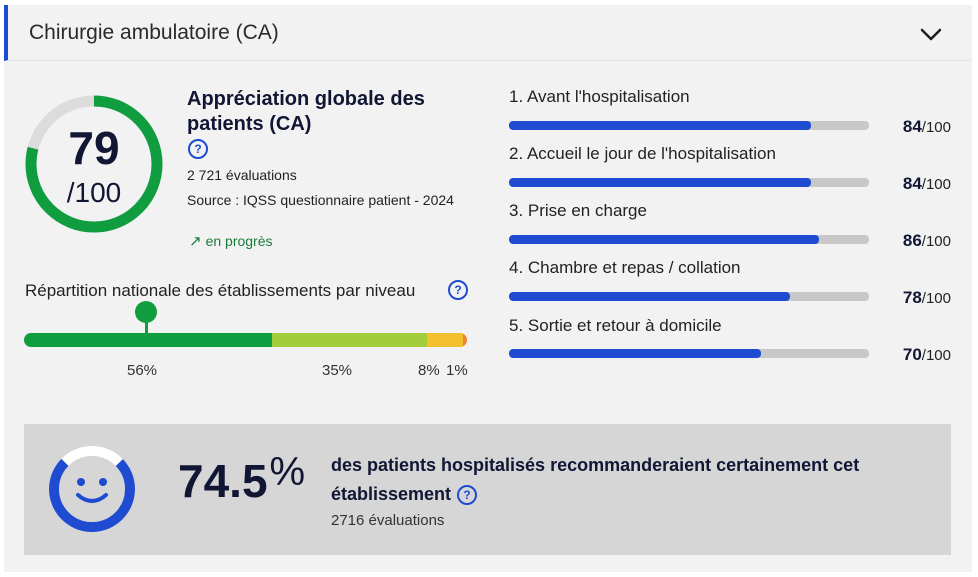  I want to click on section-header: Chirurgie ambulatoire (CA), so click(488, 33).